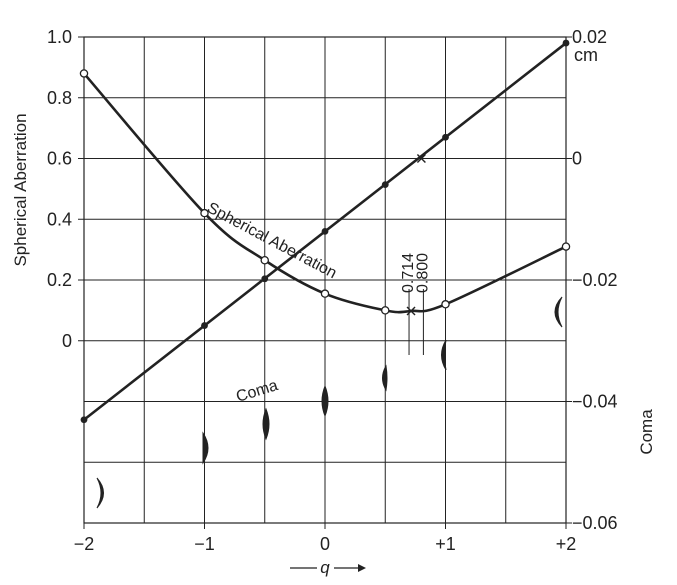 This screenshot has width=677, height=585. Describe the element at coordinates (271, 241) in the screenshot. I see `spherical-aberration-label: Spherical Aberration` at that location.